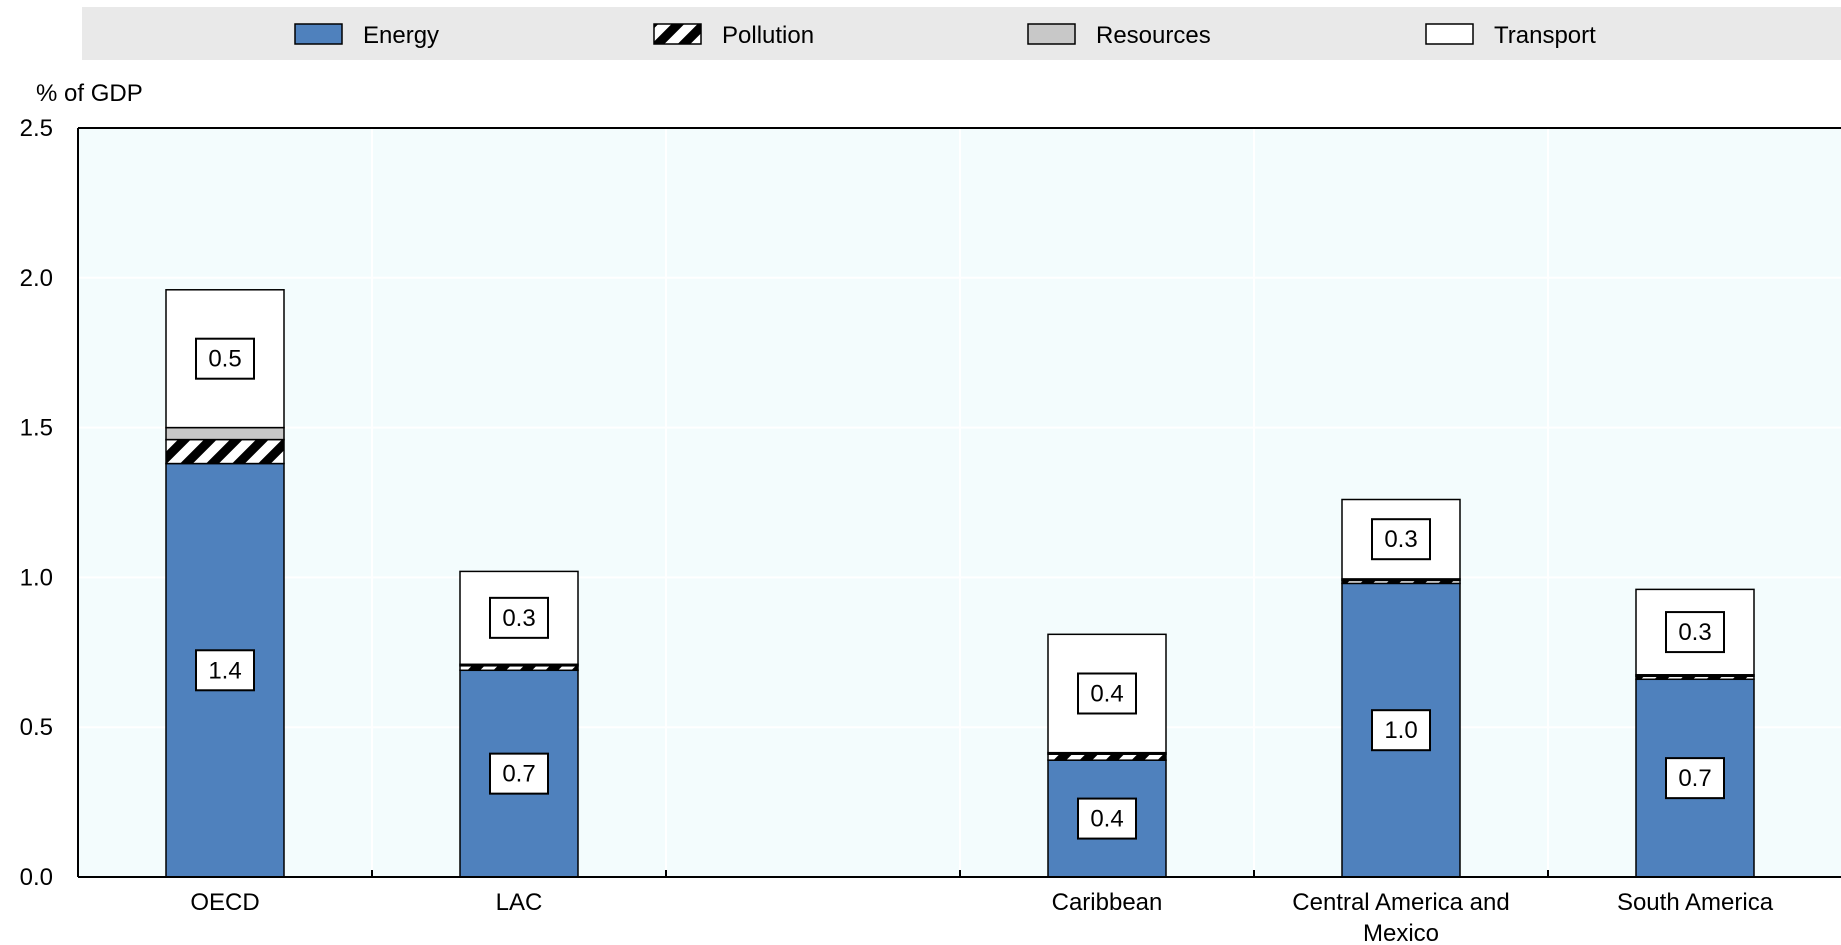 The height and width of the screenshot is (945, 1841). What do you see at coordinates (1107, 902) in the screenshot?
I see `x-category-label: Caribbean` at bounding box center [1107, 902].